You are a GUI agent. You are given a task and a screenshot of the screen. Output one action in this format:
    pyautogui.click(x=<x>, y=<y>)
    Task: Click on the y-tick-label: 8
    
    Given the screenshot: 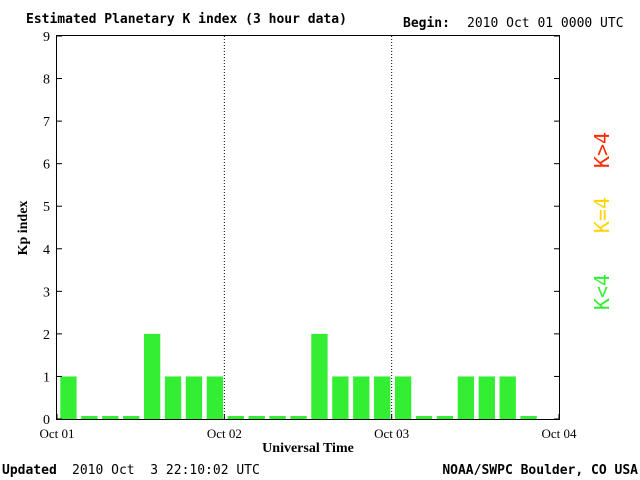 What is the action you would take?
    pyautogui.click(x=46, y=80)
    